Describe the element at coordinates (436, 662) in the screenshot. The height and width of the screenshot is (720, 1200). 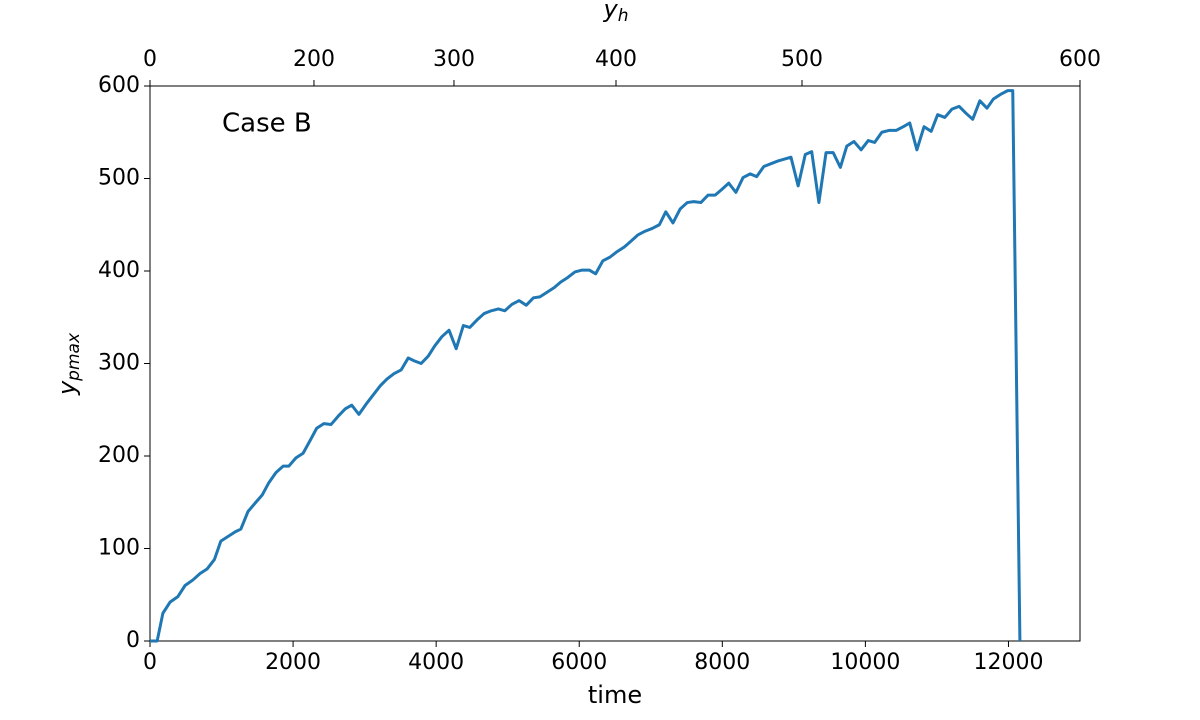
I see `x-tick-label: 4000` at that location.